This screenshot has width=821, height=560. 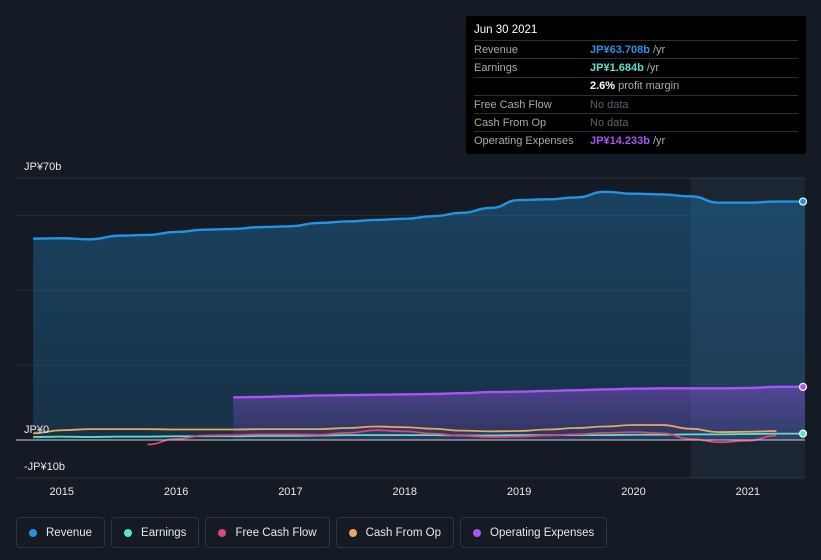 I want to click on revenue-end-marker, so click(x=803, y=201).